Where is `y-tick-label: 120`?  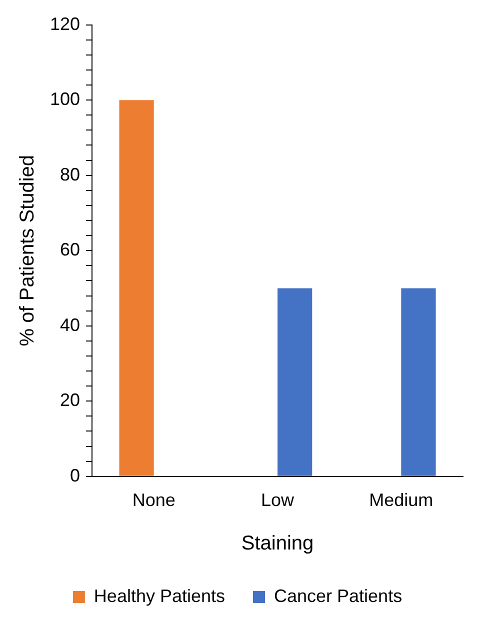 y-tick-label: 120 is located at coordinates (65, 24).